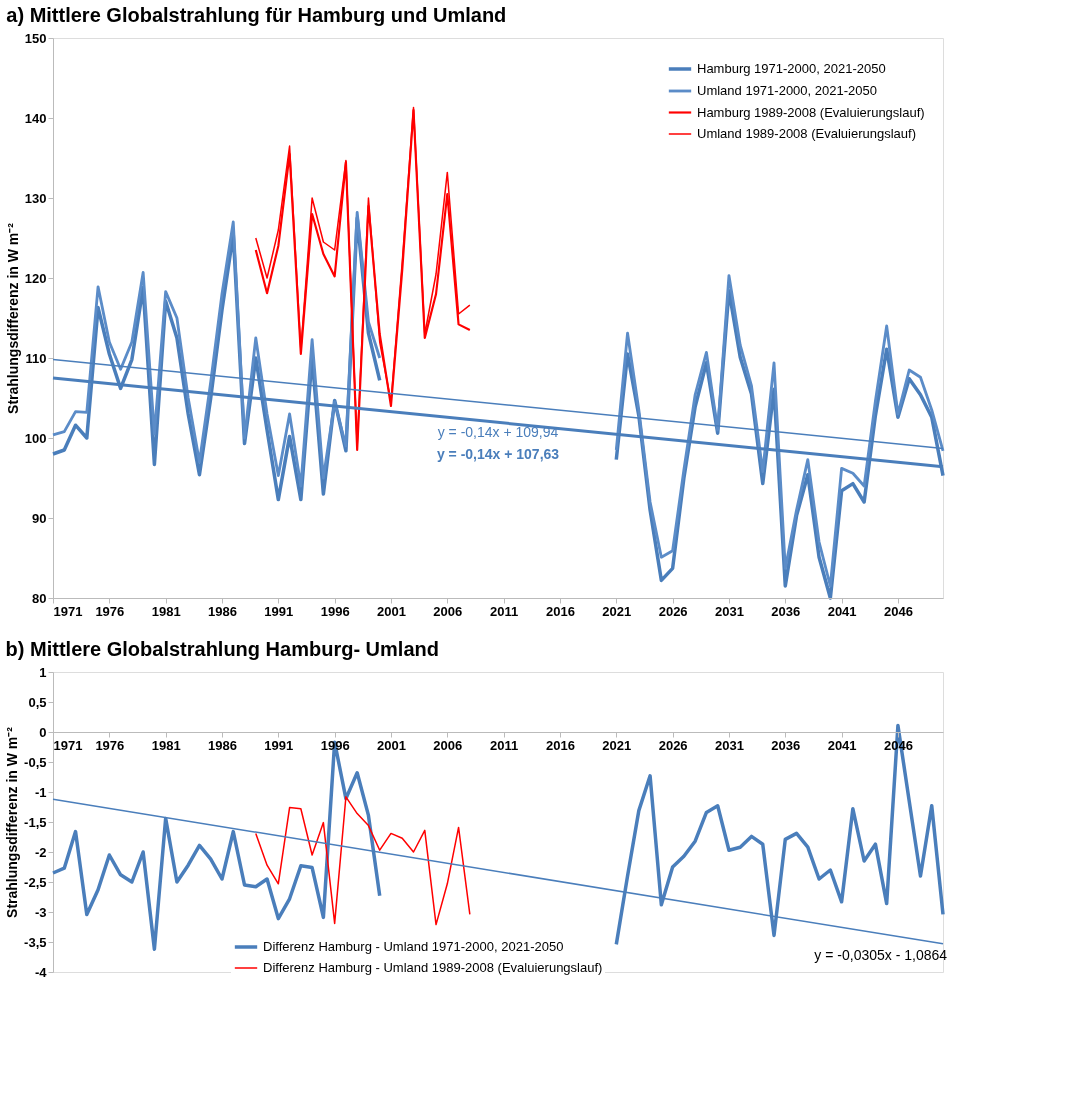 Image resolution: width=1076 pixels, height=1099 pixels. Describe the element at coordinates (39, 598) in the screenshot. I see `y-tick-label: 80` at that location.